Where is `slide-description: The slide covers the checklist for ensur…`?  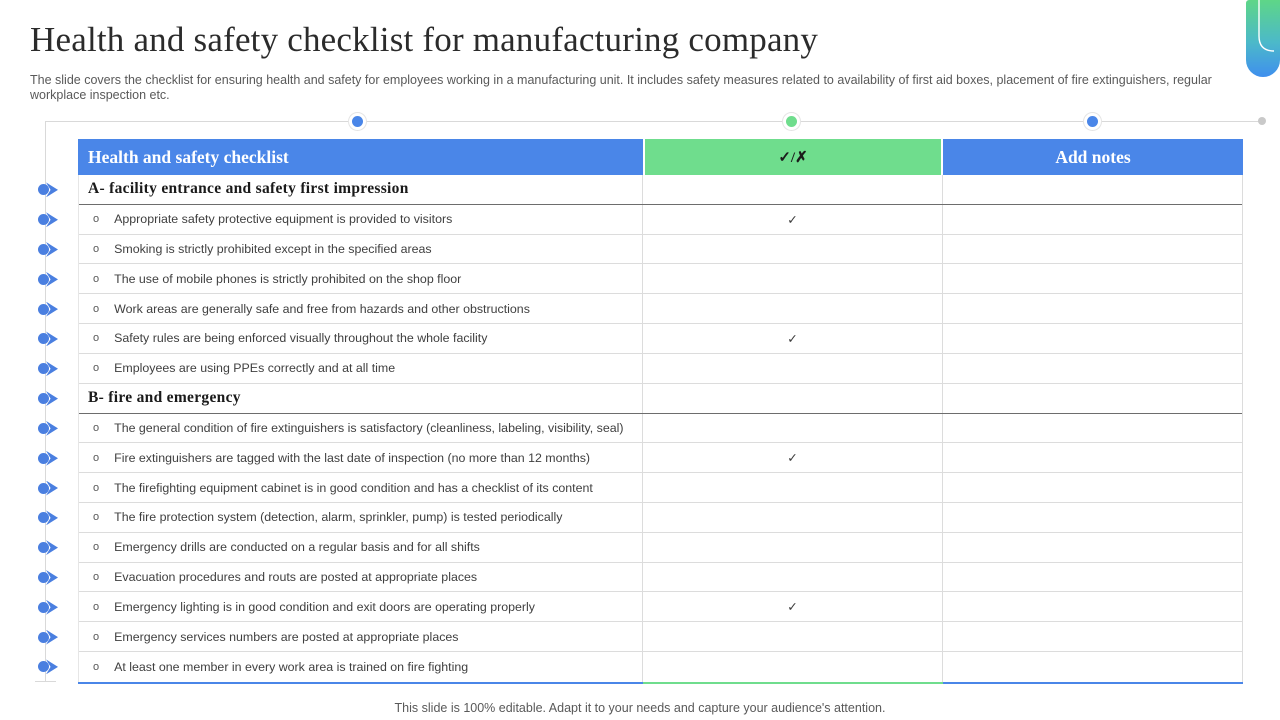
slide-description: The slide covers the checklist for ensur… is located at coordinates (621, 87).